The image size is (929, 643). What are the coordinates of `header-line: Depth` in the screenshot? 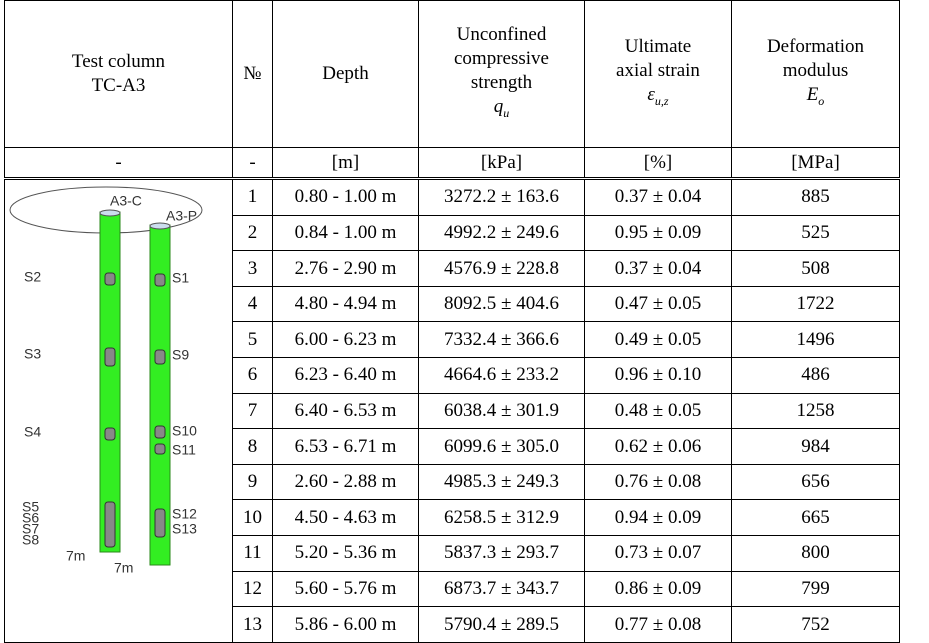 It's located at (345, 73).